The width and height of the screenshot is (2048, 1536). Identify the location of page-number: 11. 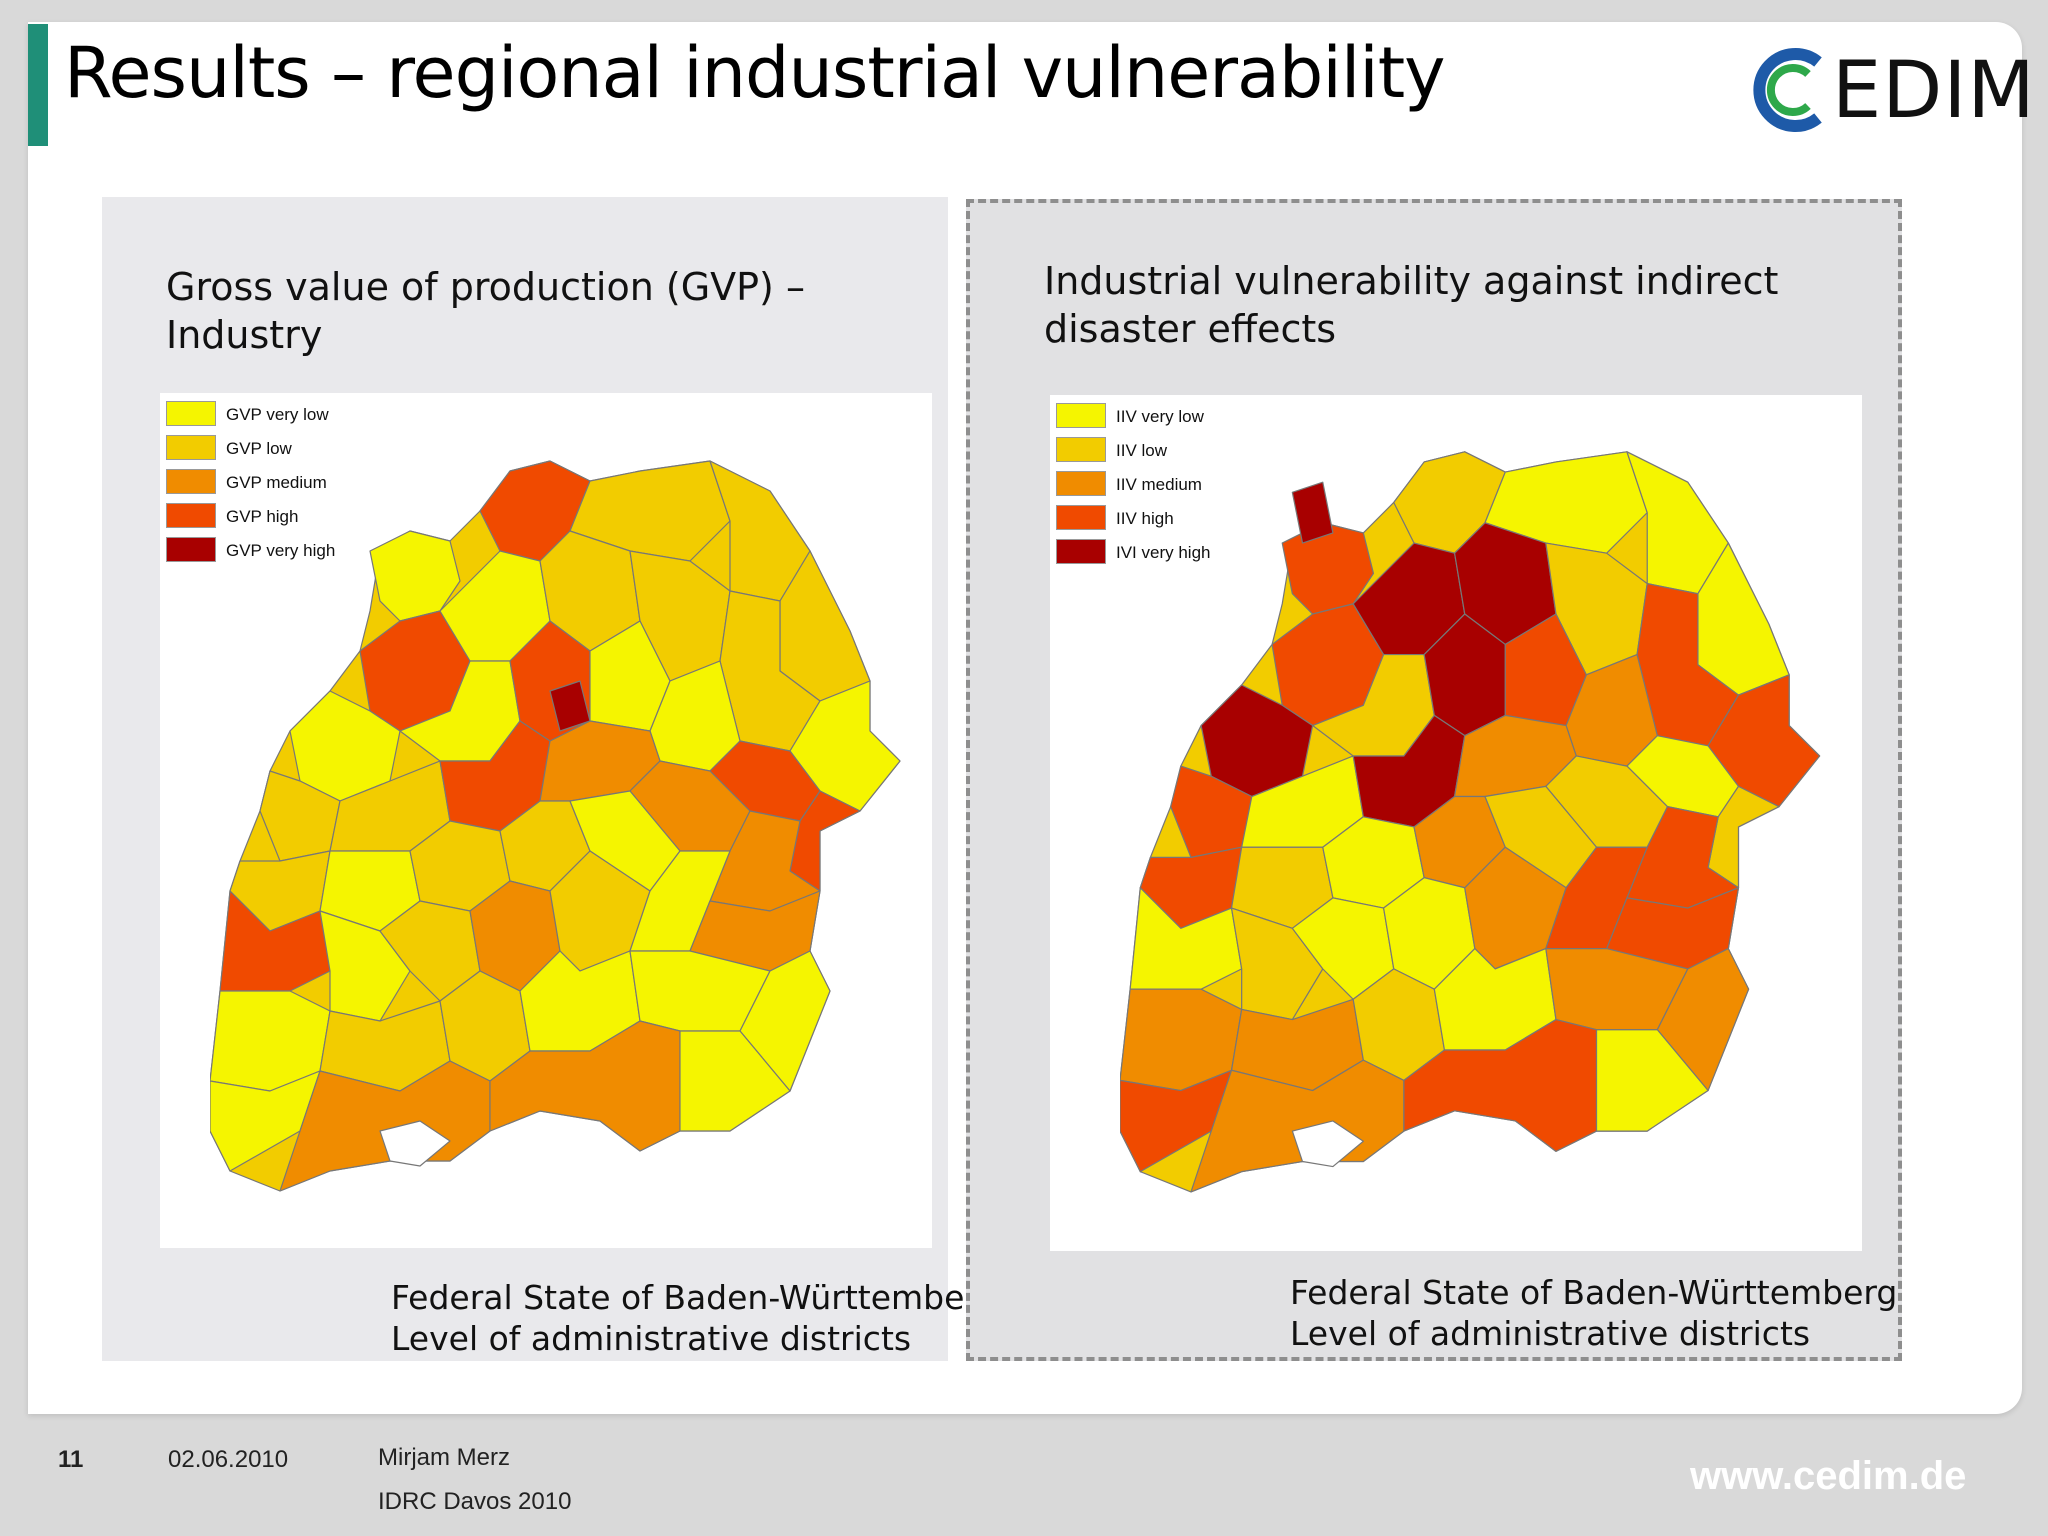
(71, 1459).